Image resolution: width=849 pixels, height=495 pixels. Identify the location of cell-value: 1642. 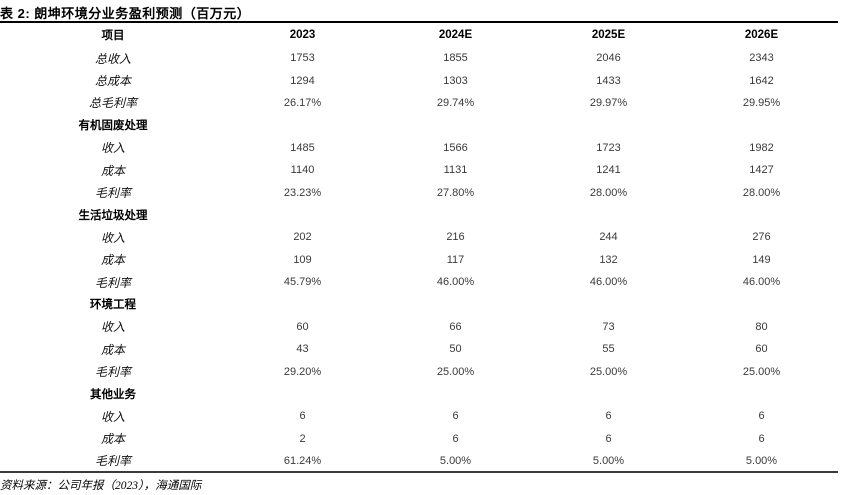
(761, 80).